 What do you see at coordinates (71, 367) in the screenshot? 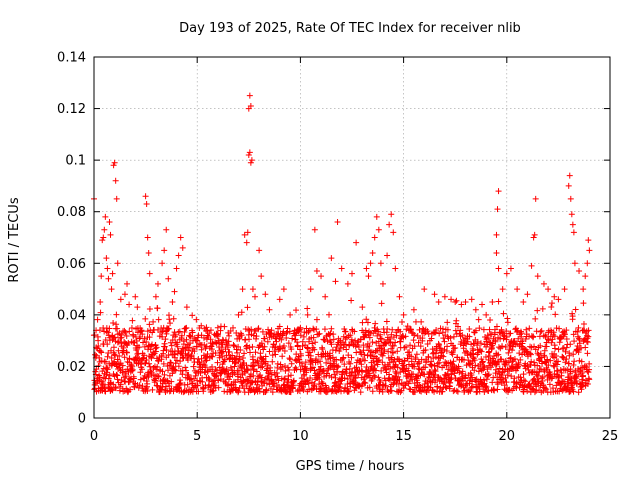
I see `y-tick-label: 0.02` at bounding box center [71, 367].